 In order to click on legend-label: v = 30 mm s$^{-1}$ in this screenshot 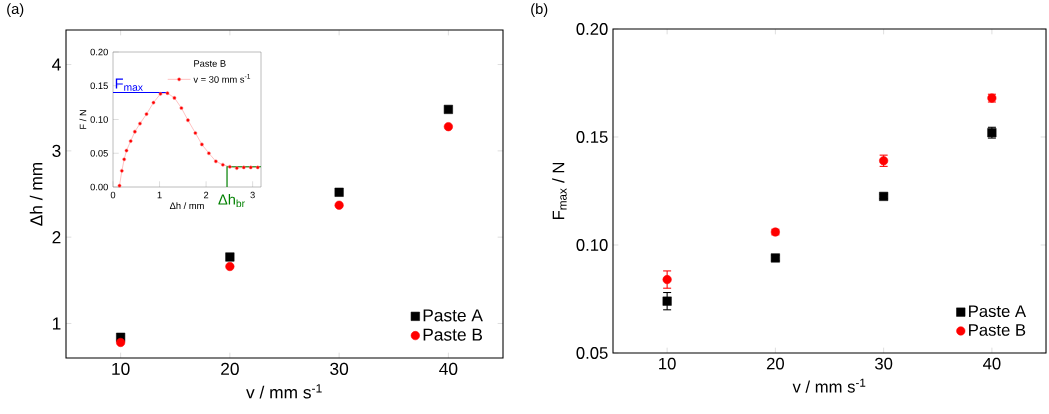, I will do `click(222, 78)`.